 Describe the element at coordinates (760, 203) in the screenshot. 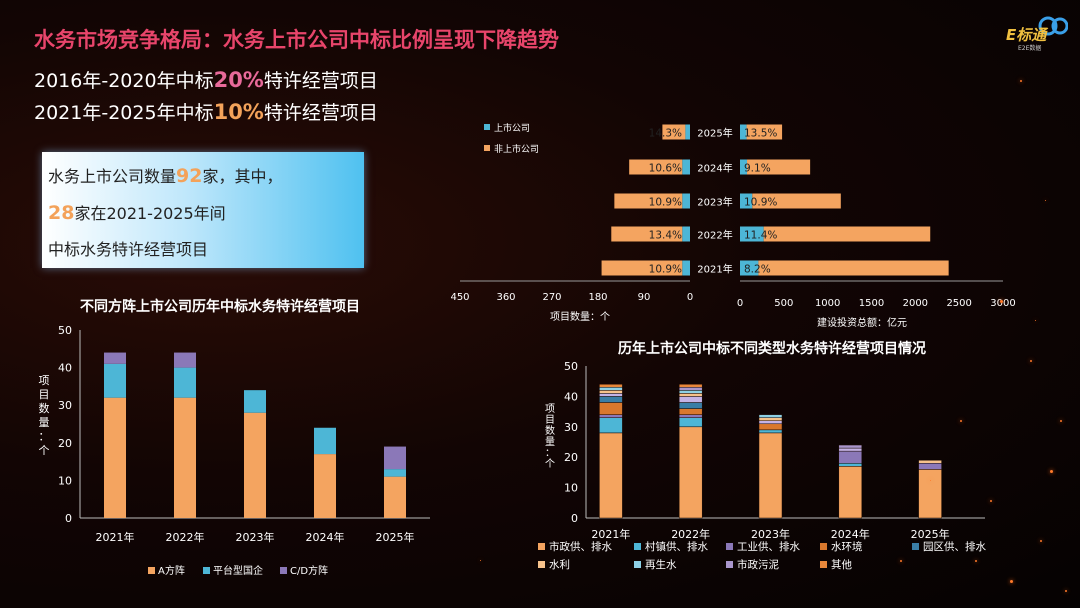

I see `bar-right-pct-label: 10.9%` at that location.